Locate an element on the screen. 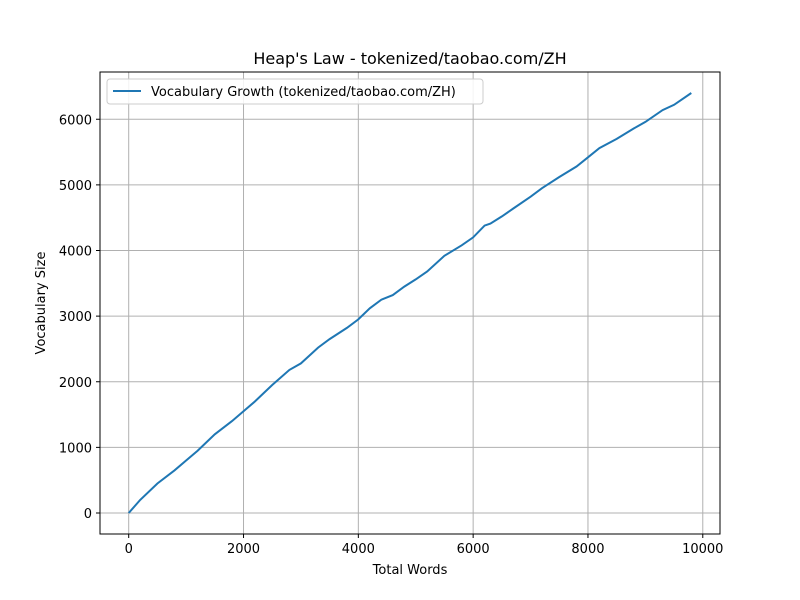  y-tick-label: 3000 is located at coordinates (75, 317).